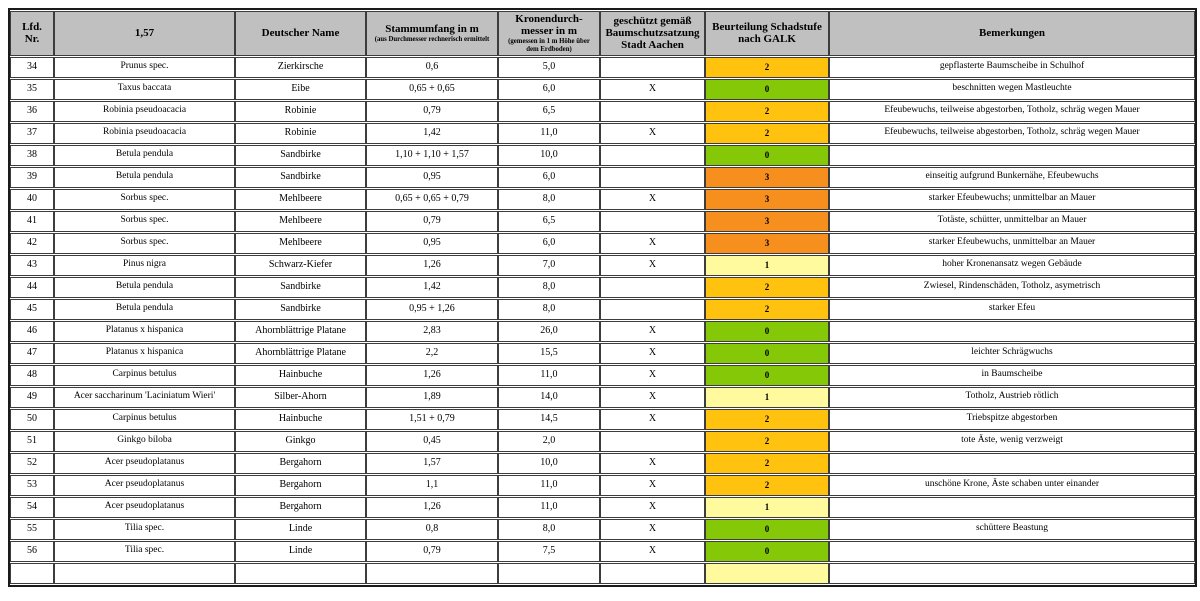 This screenshot has width=1200, height=601. What do you see at coordinates (432, 155) in the screenshot?
I see `cell-stammumfang: 1,10 + 1,10 + 1,57` at bounding box center [432, 155].